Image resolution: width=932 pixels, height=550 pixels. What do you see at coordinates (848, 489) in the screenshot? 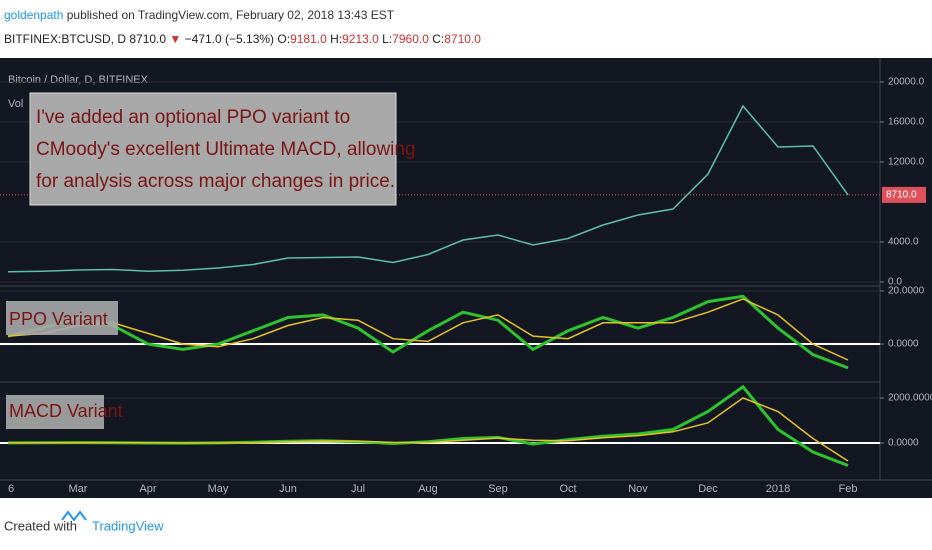
I see `x-tick-label: Feb` at bounding box center [848, 489].